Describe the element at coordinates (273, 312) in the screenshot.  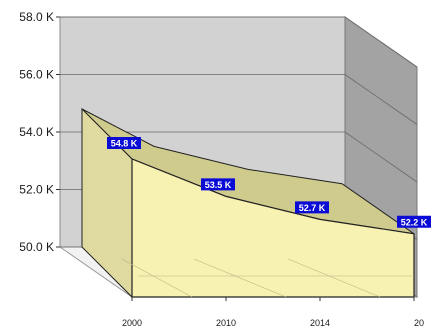
I see `x-axis-ticks: 2000 2010 2014 20` at that location.